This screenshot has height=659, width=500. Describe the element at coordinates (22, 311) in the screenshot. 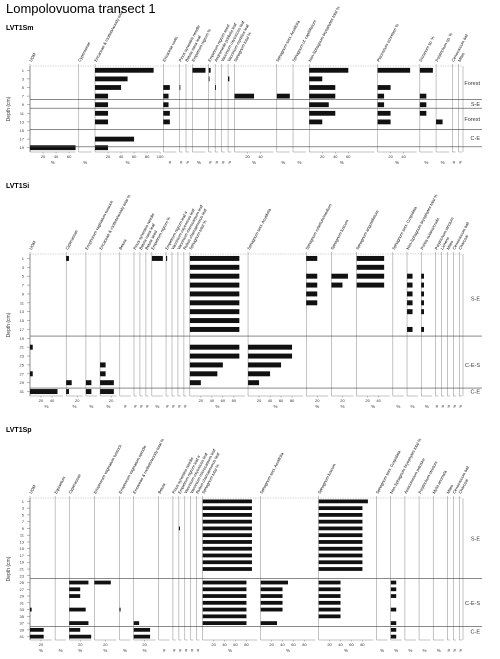

I see `depth-tick-label: 13` at that location.